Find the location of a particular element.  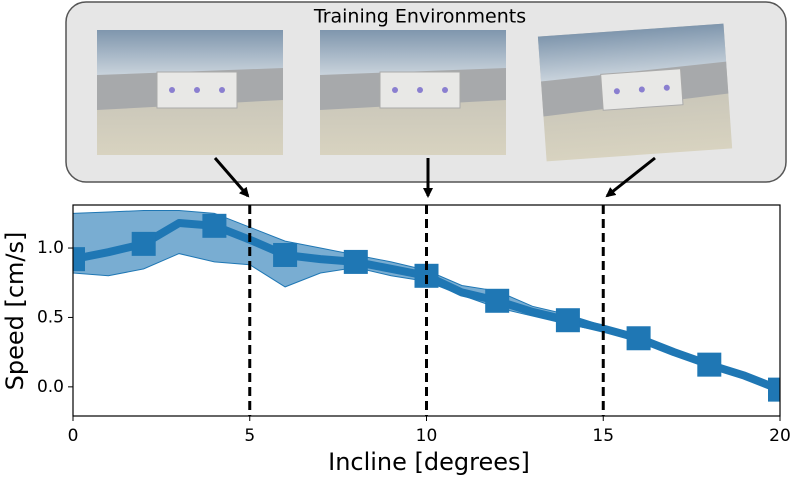

x-tick-label: 0 is located at coordinates (73, 436).